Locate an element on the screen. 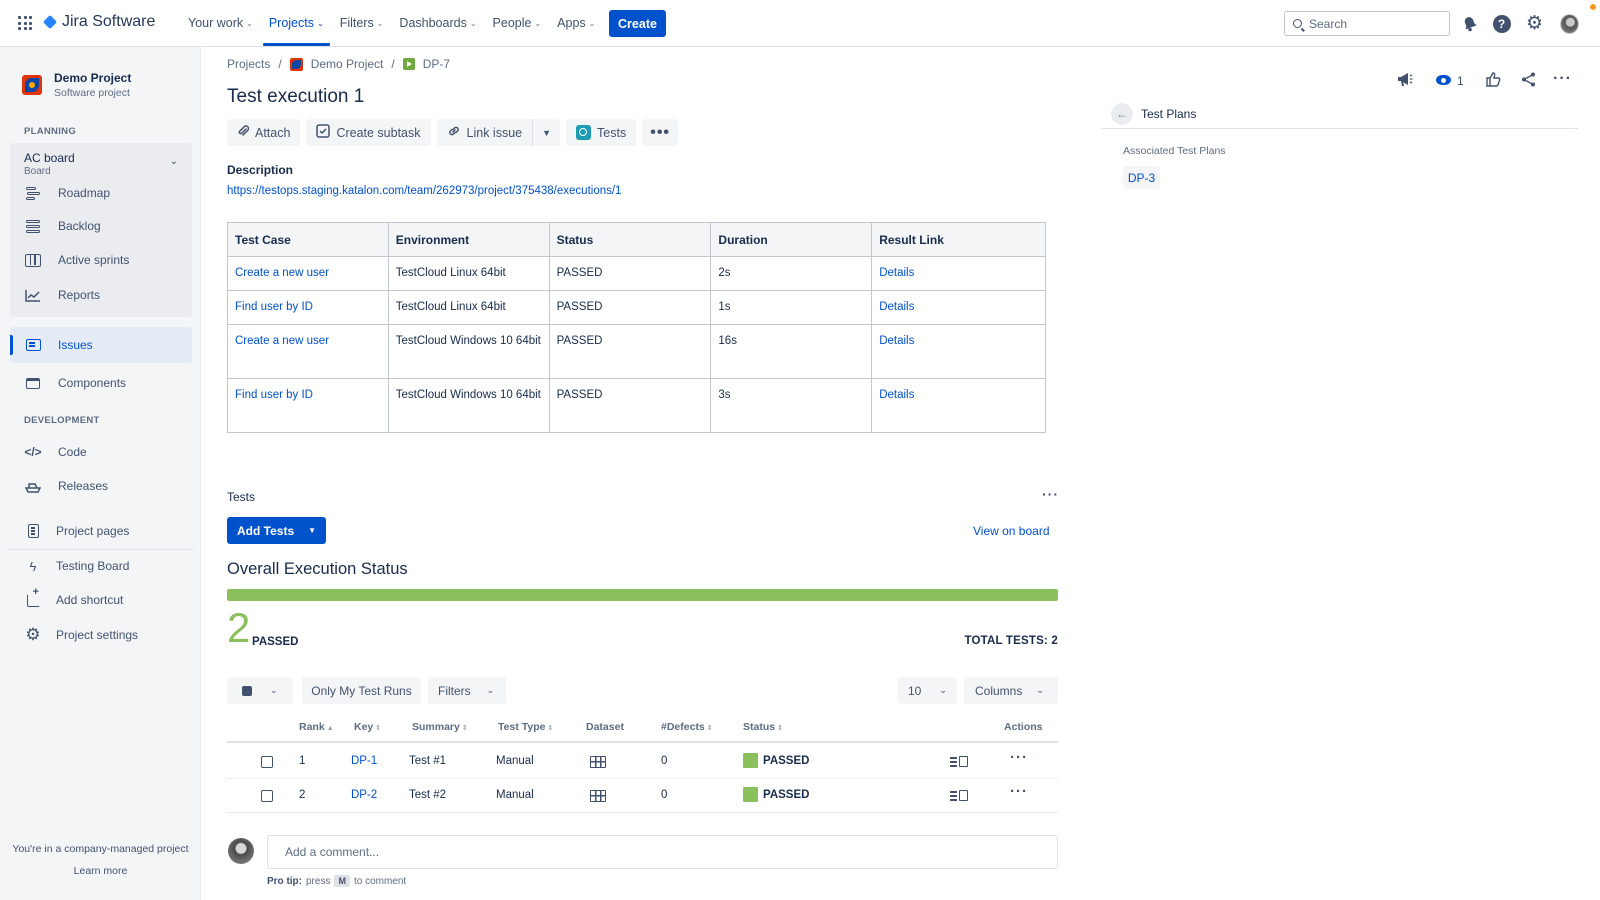  settings-gear-icon: ⚙ is located at coordinates (1534, 23).